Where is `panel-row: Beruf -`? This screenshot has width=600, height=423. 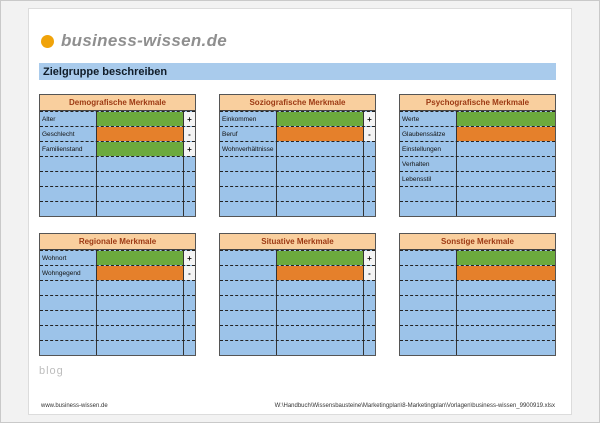
panel-row: Beruf - is located at coordinates (297, 133).